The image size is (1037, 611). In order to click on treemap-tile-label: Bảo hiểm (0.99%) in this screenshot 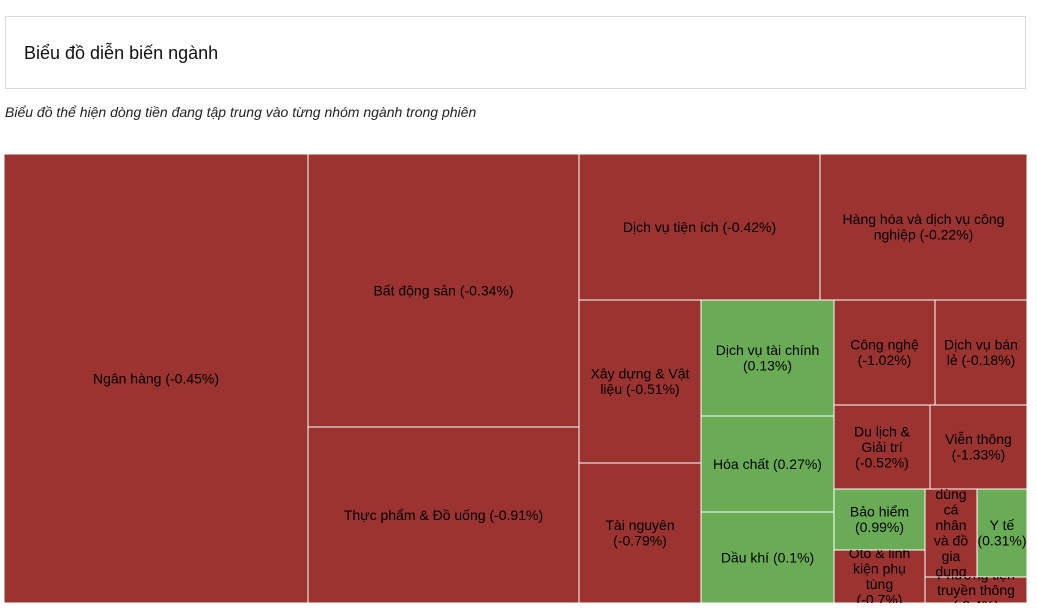, I will do `click(879, 520)`.